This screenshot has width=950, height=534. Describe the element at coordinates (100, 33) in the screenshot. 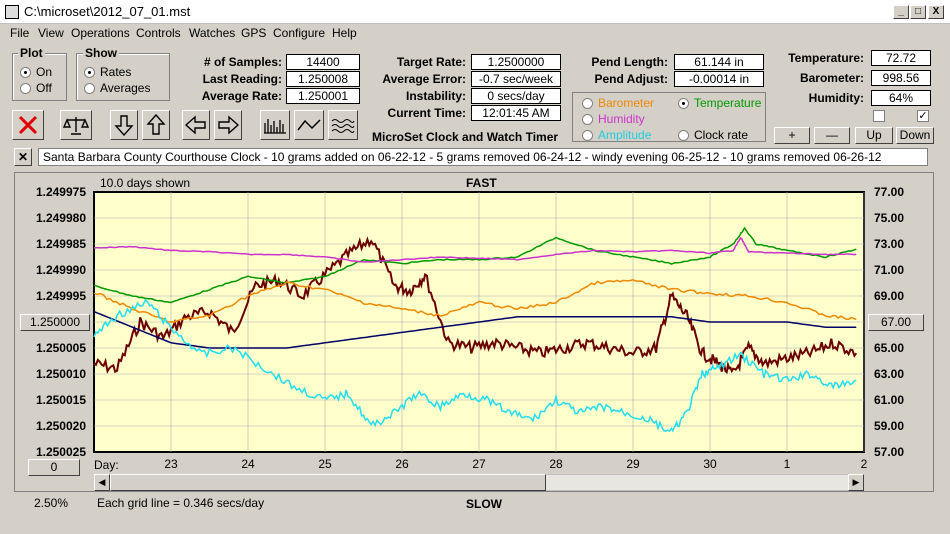

I see `menu-operations: Operations` at that location.